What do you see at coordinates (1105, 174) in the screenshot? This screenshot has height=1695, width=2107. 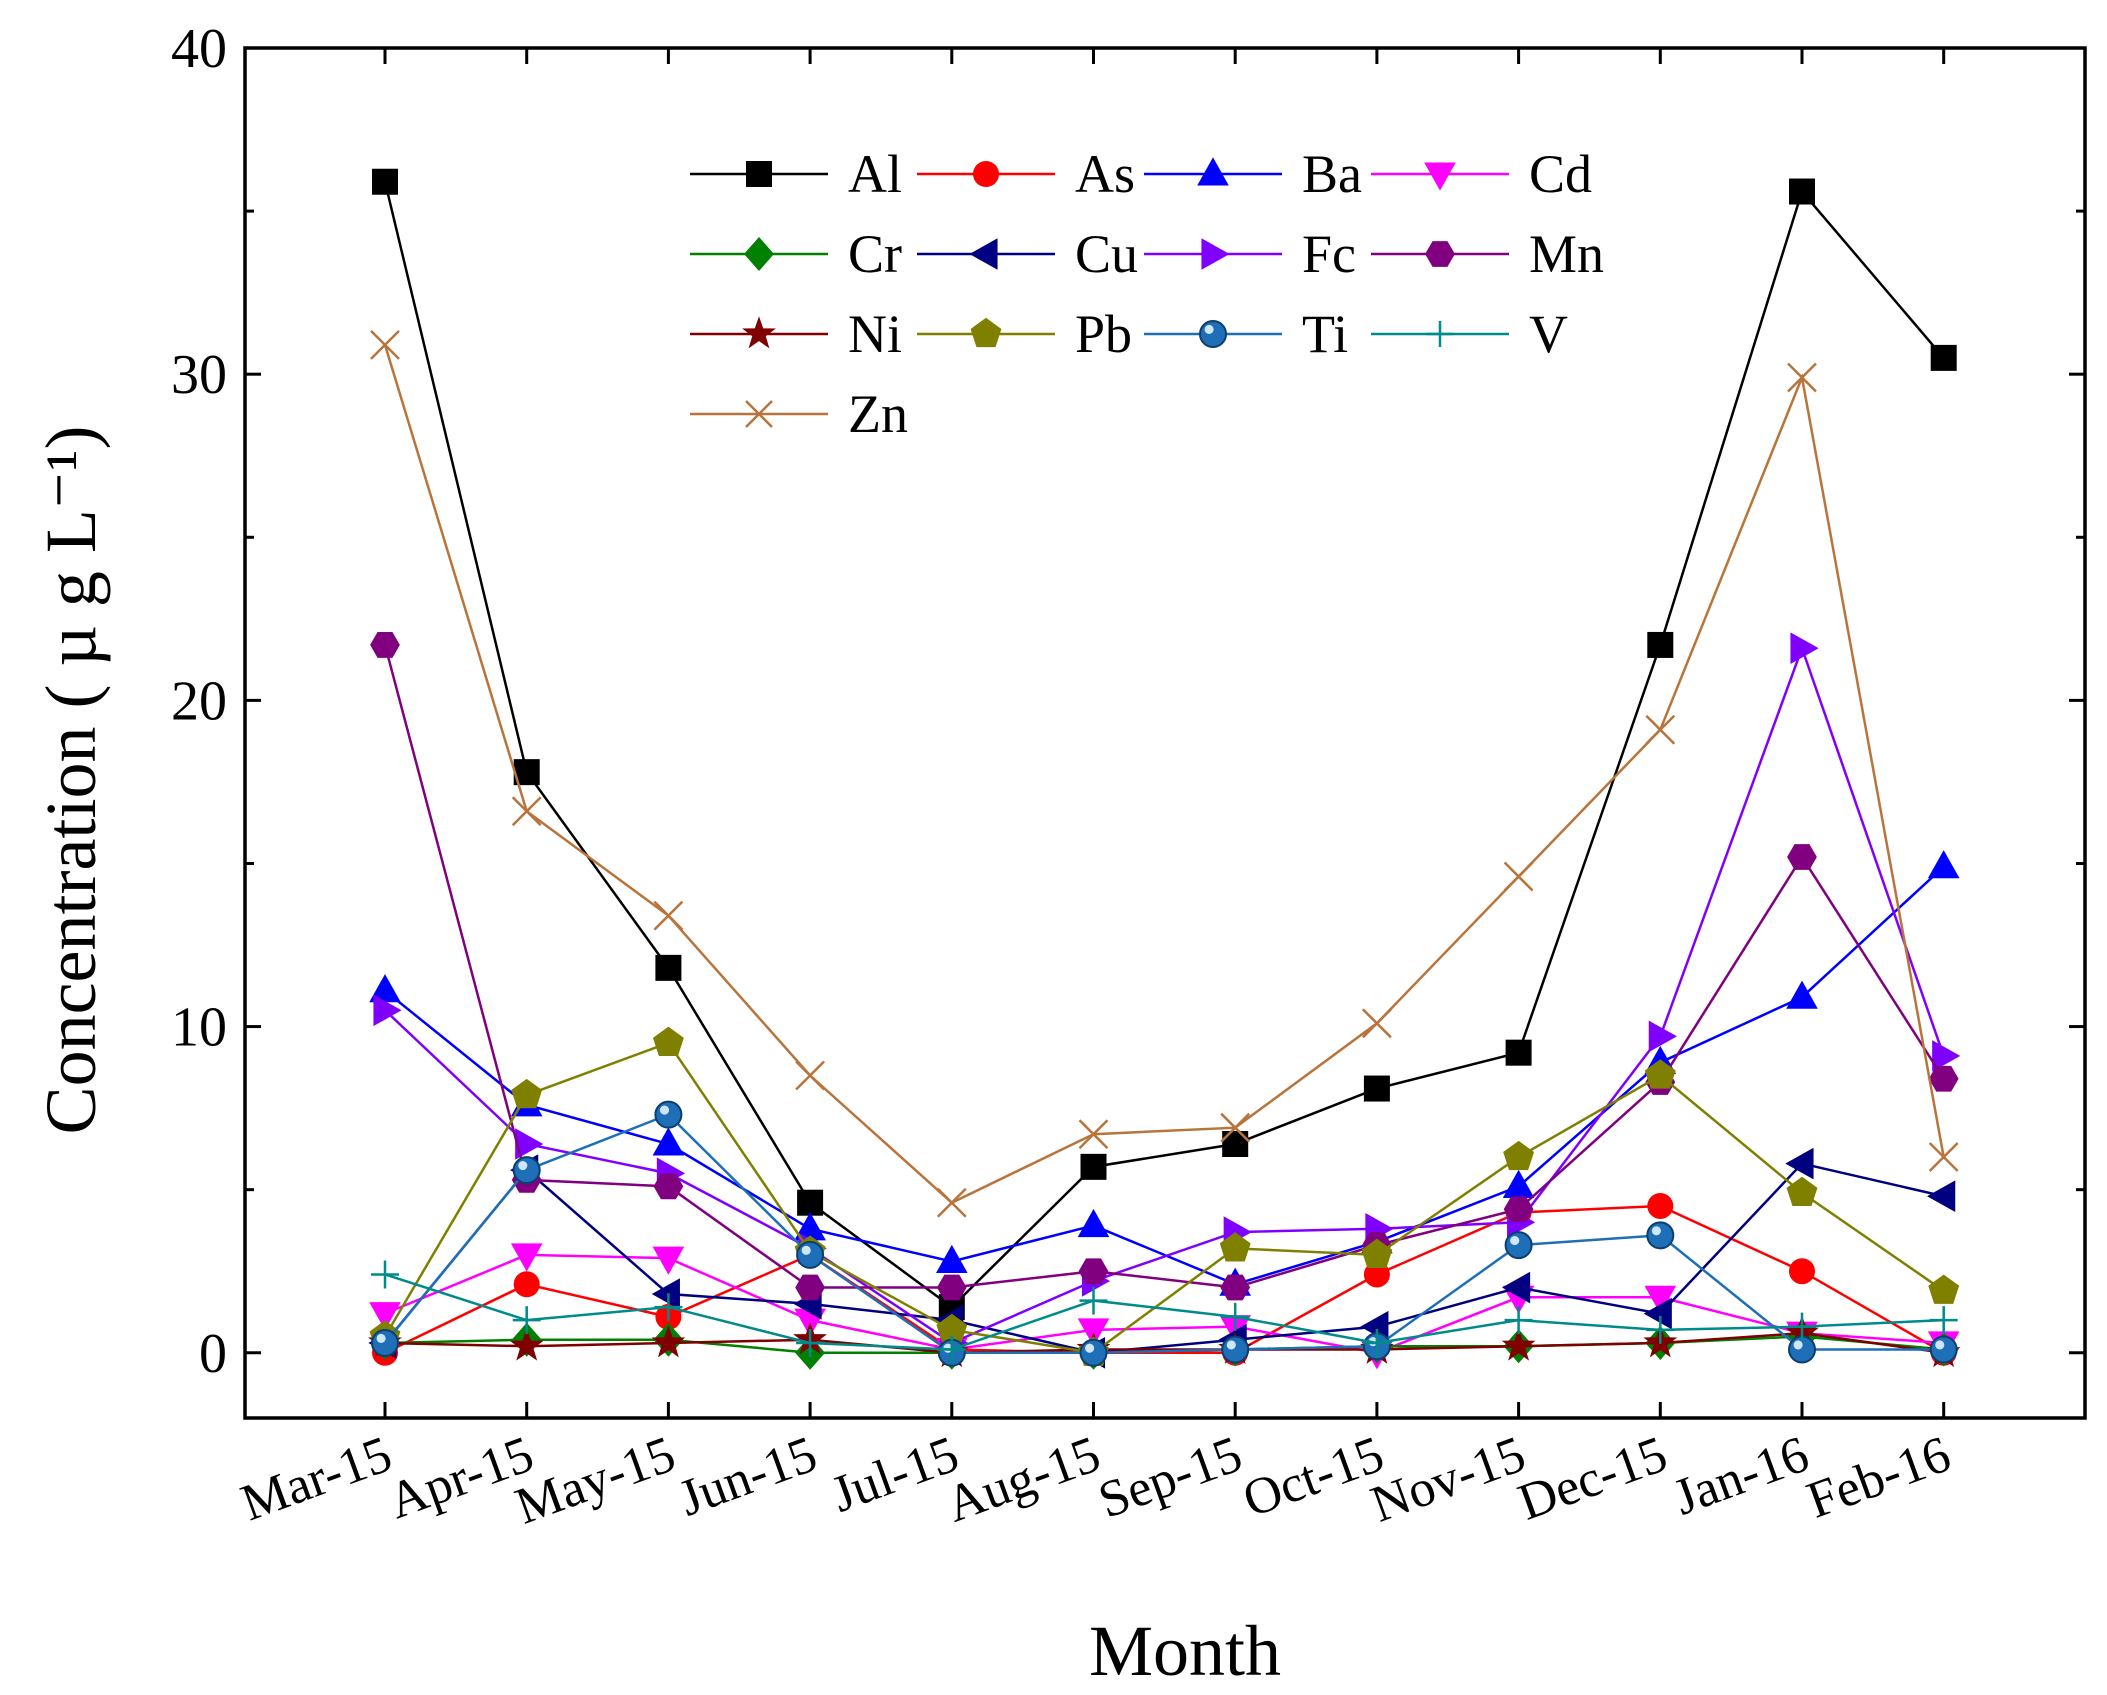 I see `legend-label-as: As` at bounding box center [1105, 174].